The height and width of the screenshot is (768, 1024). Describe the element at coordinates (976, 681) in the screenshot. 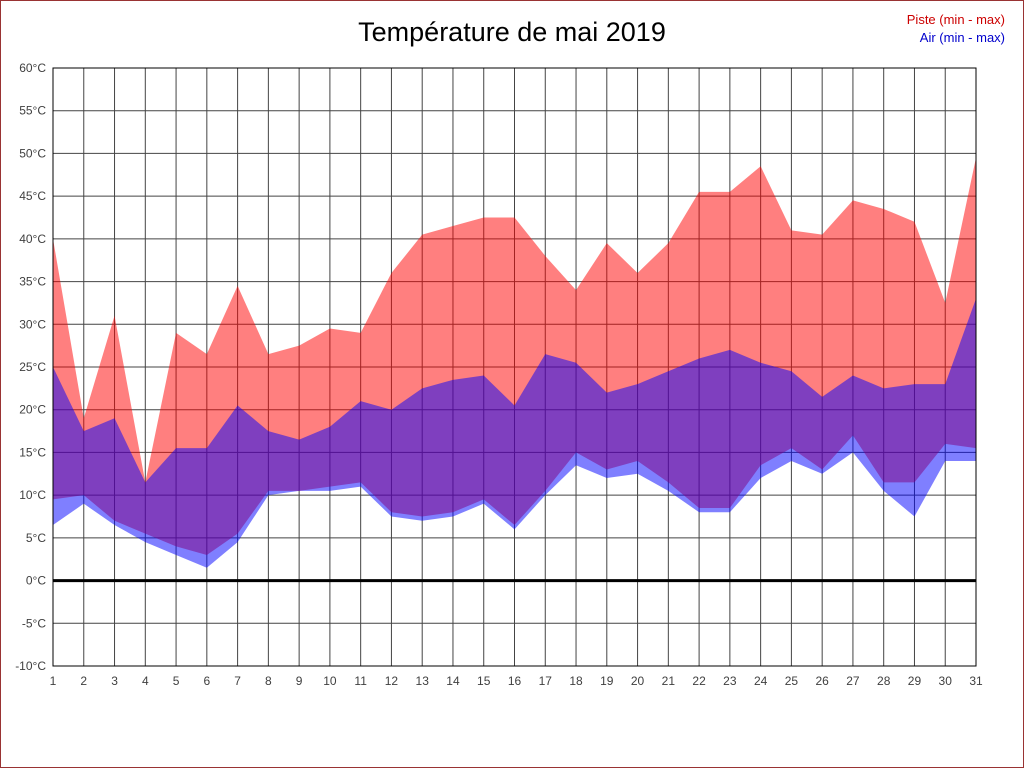

I see `x-tick-label: 31` at that location.